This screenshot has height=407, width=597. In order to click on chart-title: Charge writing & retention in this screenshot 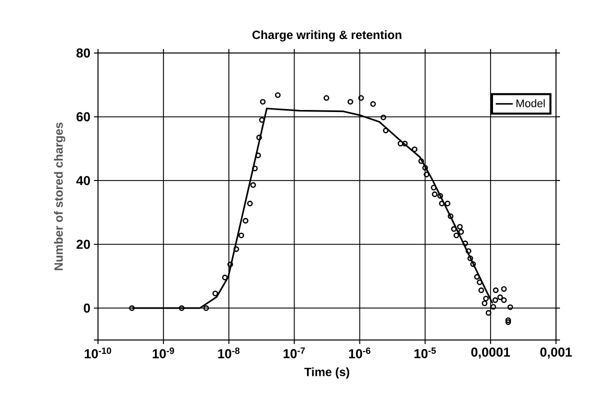, I will do `click(327, 36)`.